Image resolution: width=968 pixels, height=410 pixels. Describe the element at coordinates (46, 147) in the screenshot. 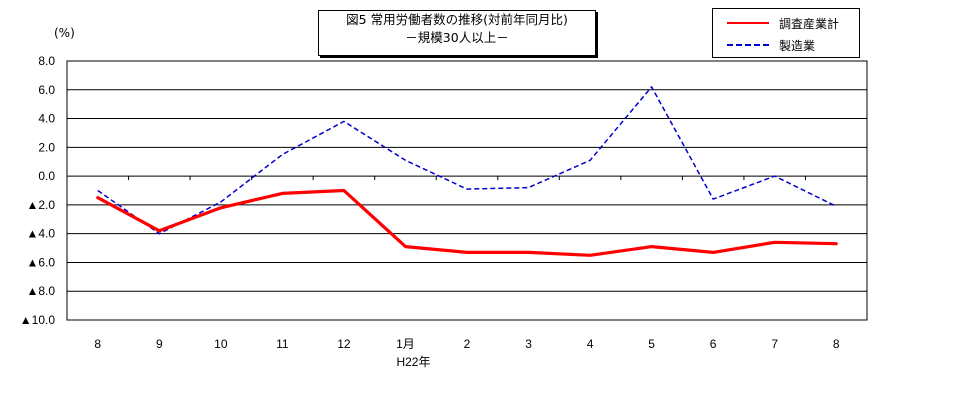

I see `y-tick-label: 2.0` at that location.